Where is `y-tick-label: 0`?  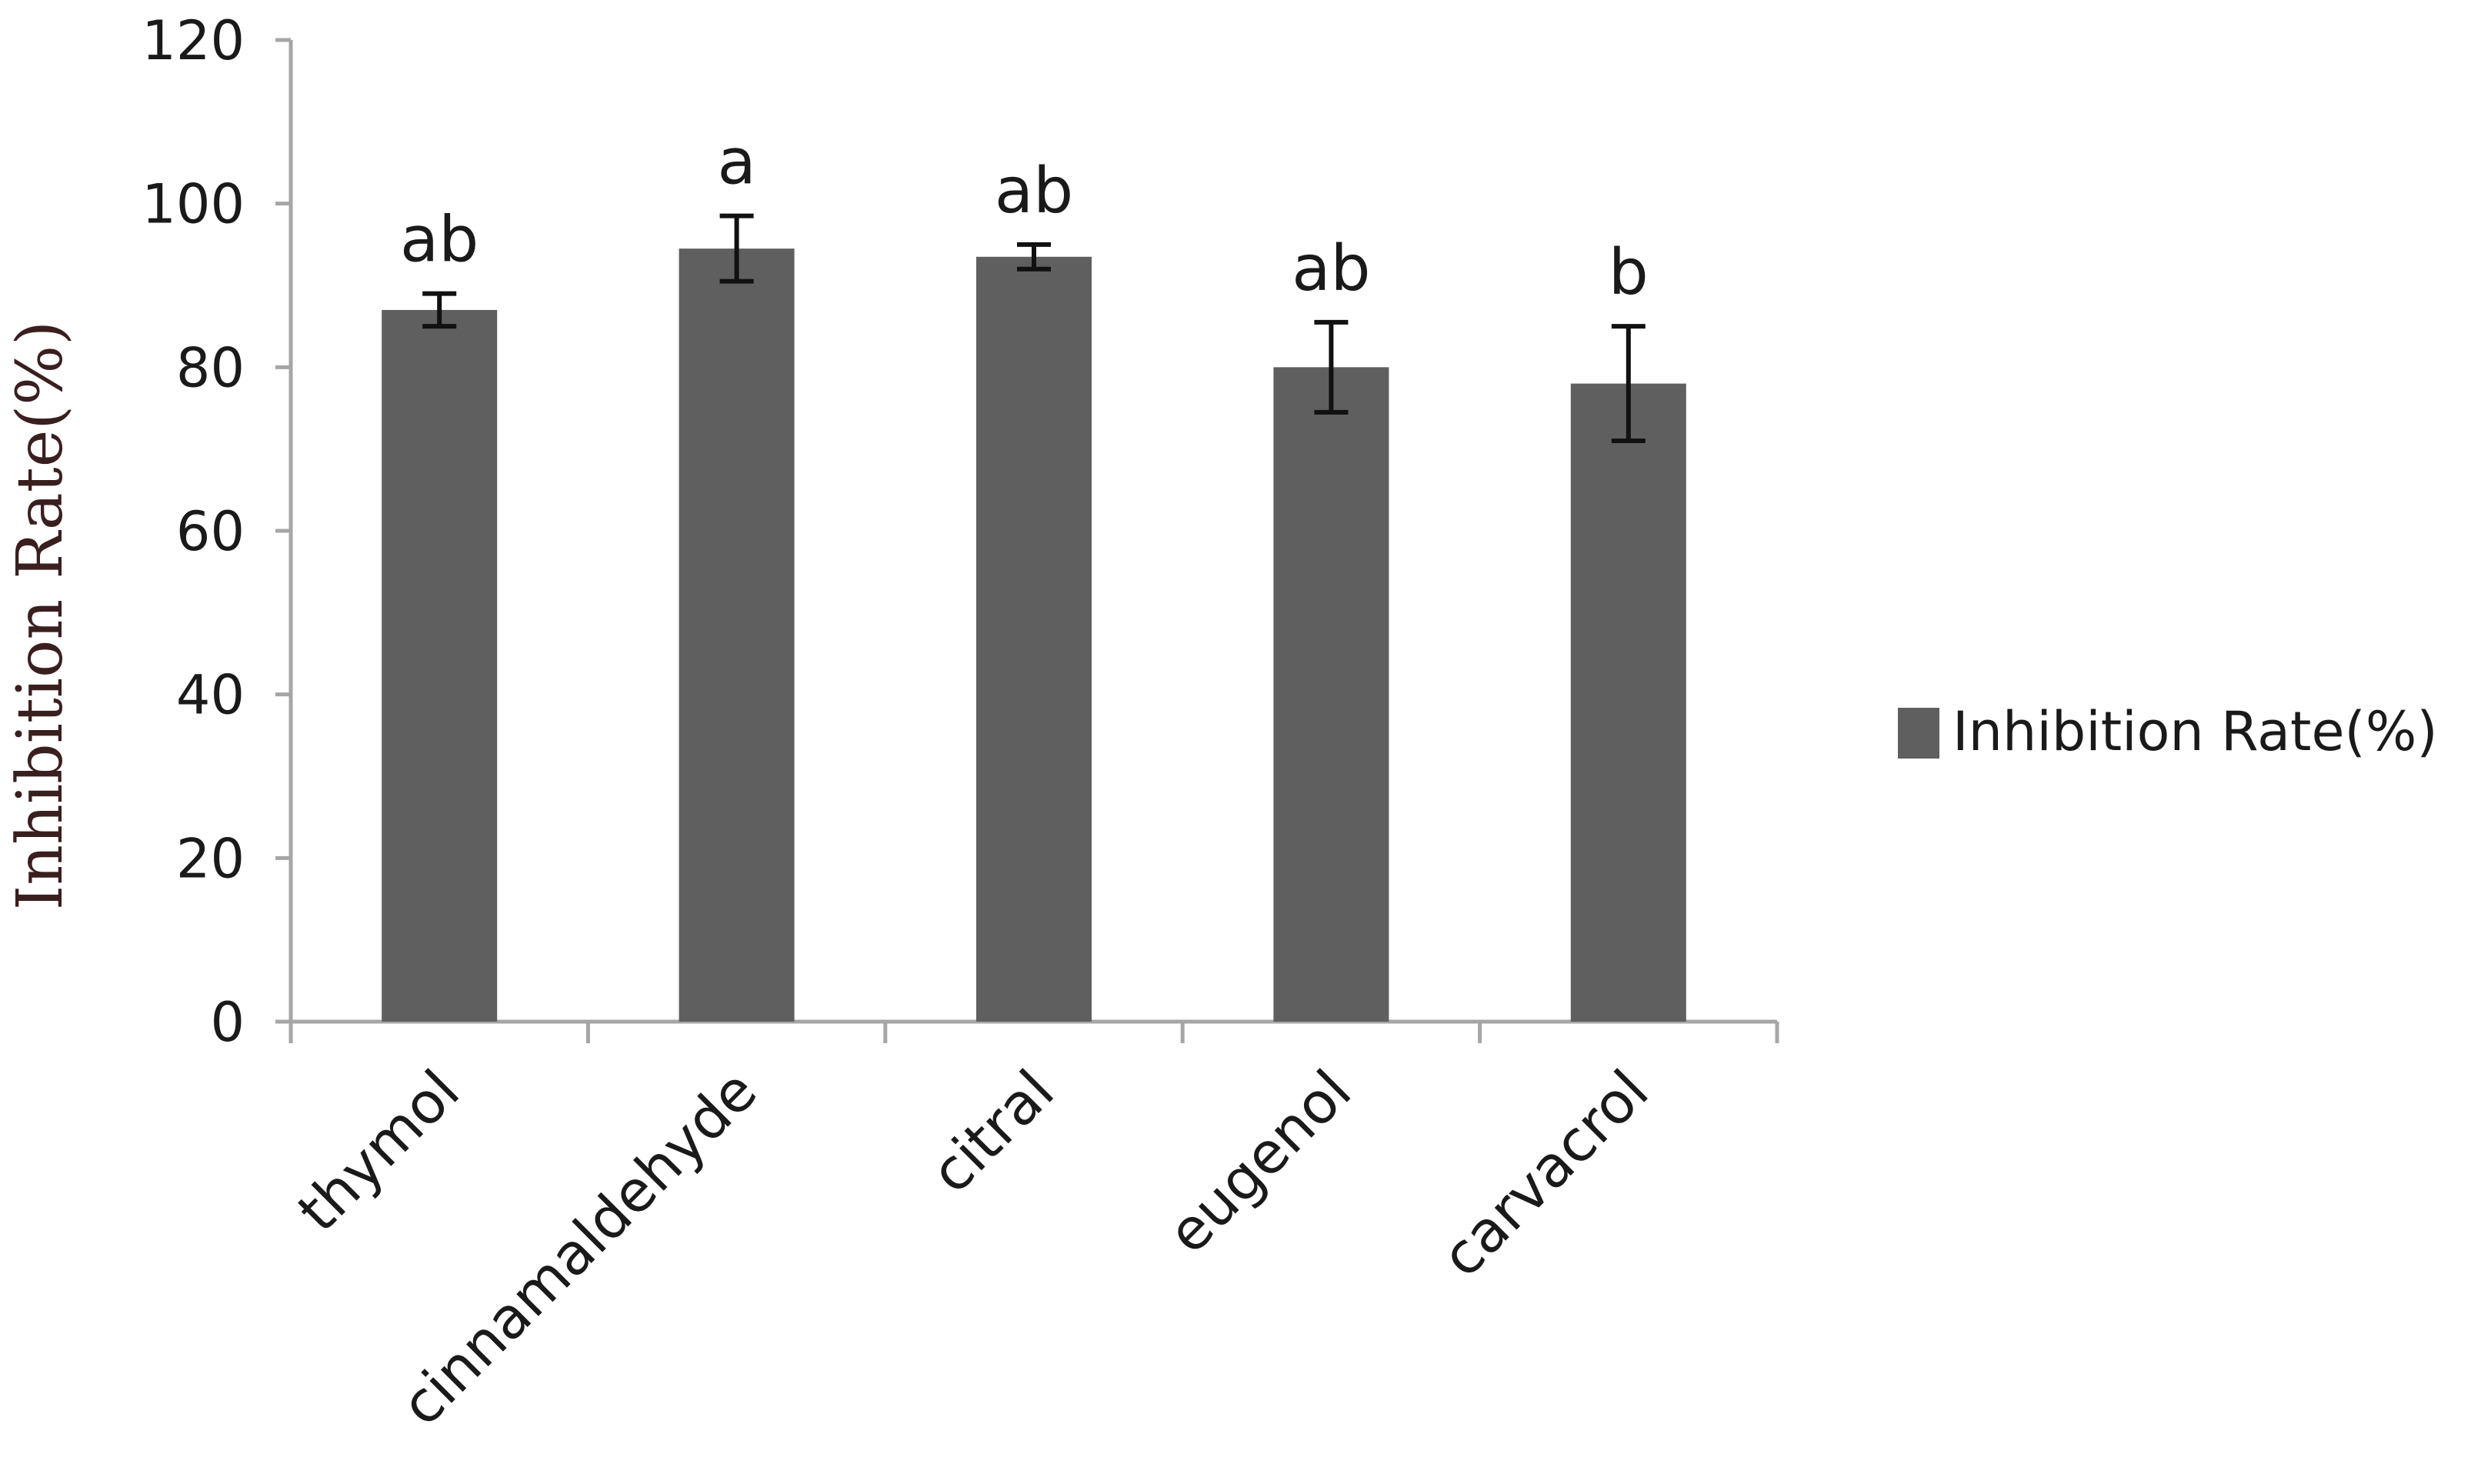 y-tick-label: 0 is located at coordinates (228, 1023).